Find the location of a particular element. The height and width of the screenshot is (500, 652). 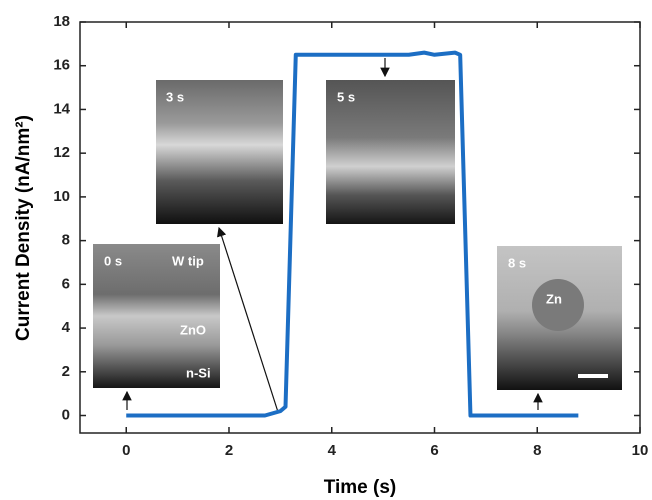

x-tick-label: 2 is located at coordinates (229, 450).